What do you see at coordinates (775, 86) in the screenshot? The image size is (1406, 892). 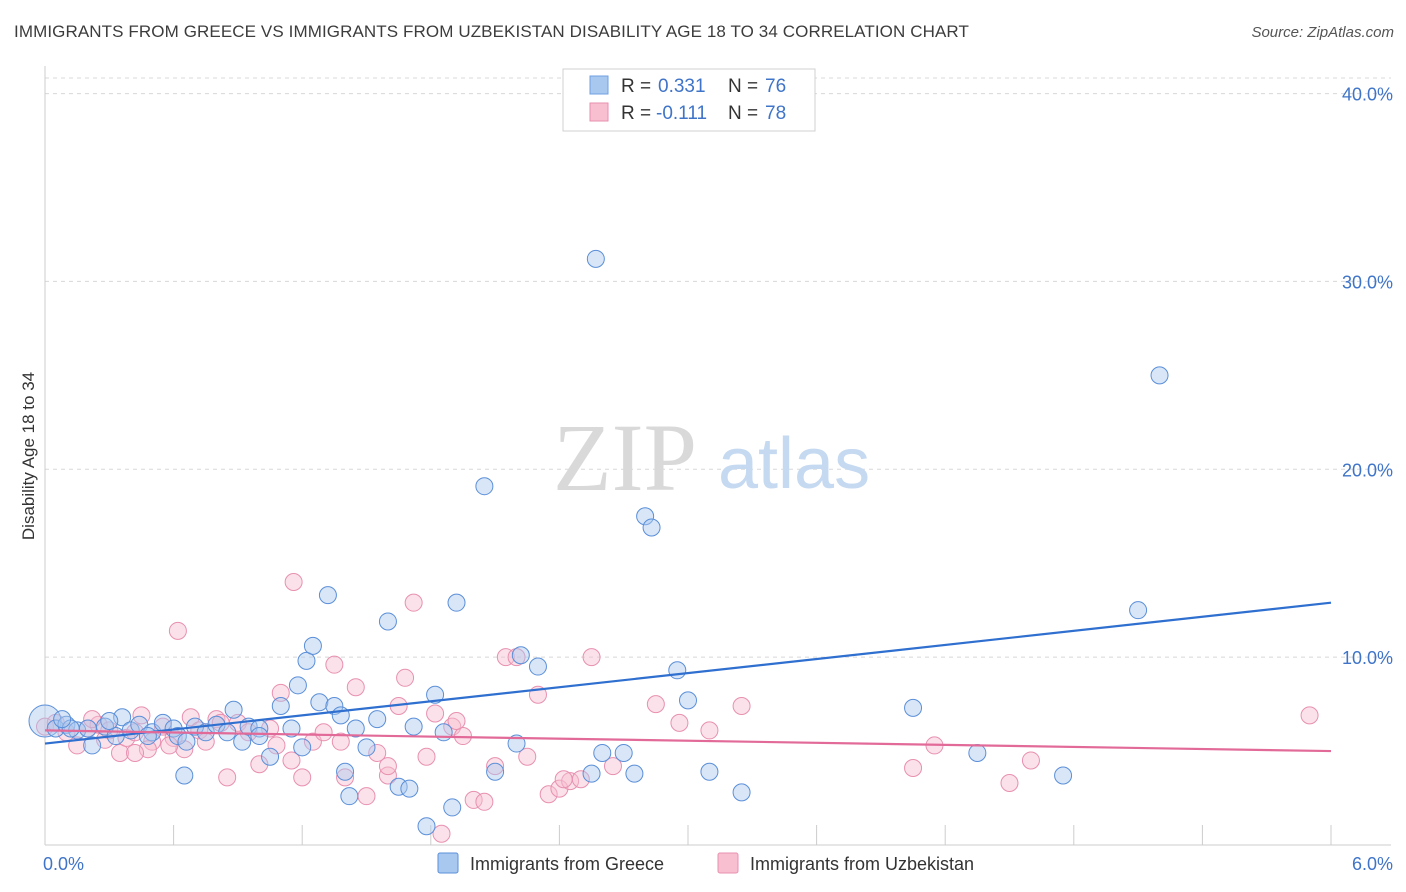 I see `legend-n-value-greece: 76` at bounding box center [775, 86].